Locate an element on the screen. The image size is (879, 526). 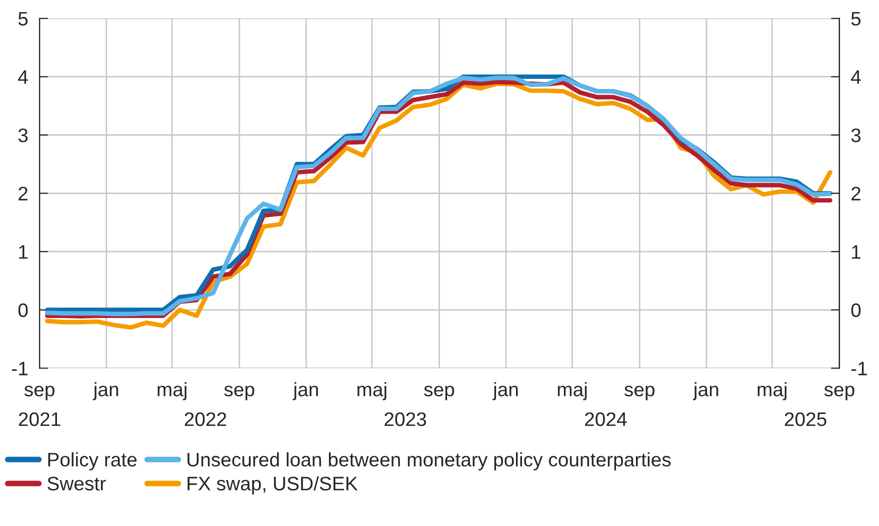
y2-tick-label: 3 is located at coordinates (856, 135).